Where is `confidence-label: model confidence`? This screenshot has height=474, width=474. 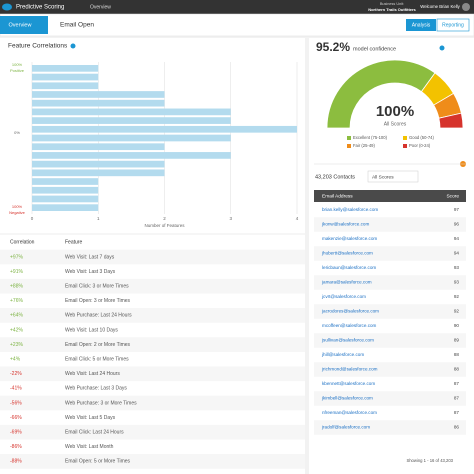 confidence-label: model confidence is located at coordinates (374, 49).